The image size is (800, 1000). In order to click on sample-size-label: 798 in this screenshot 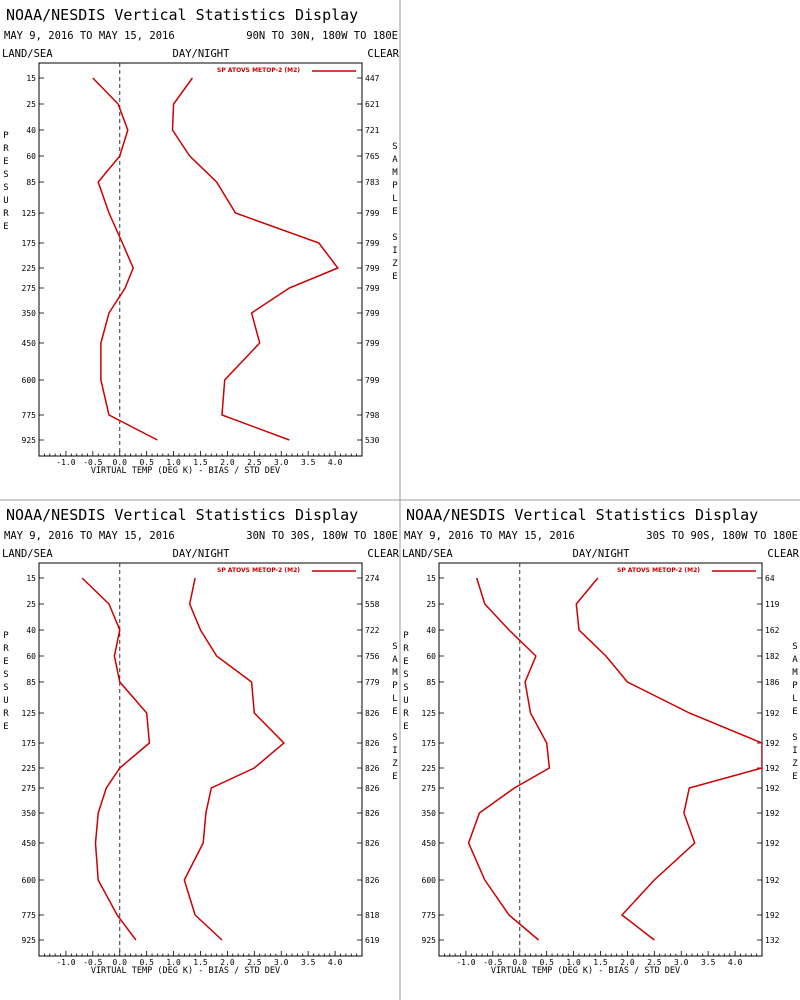, I will do `click(372, 415)`.